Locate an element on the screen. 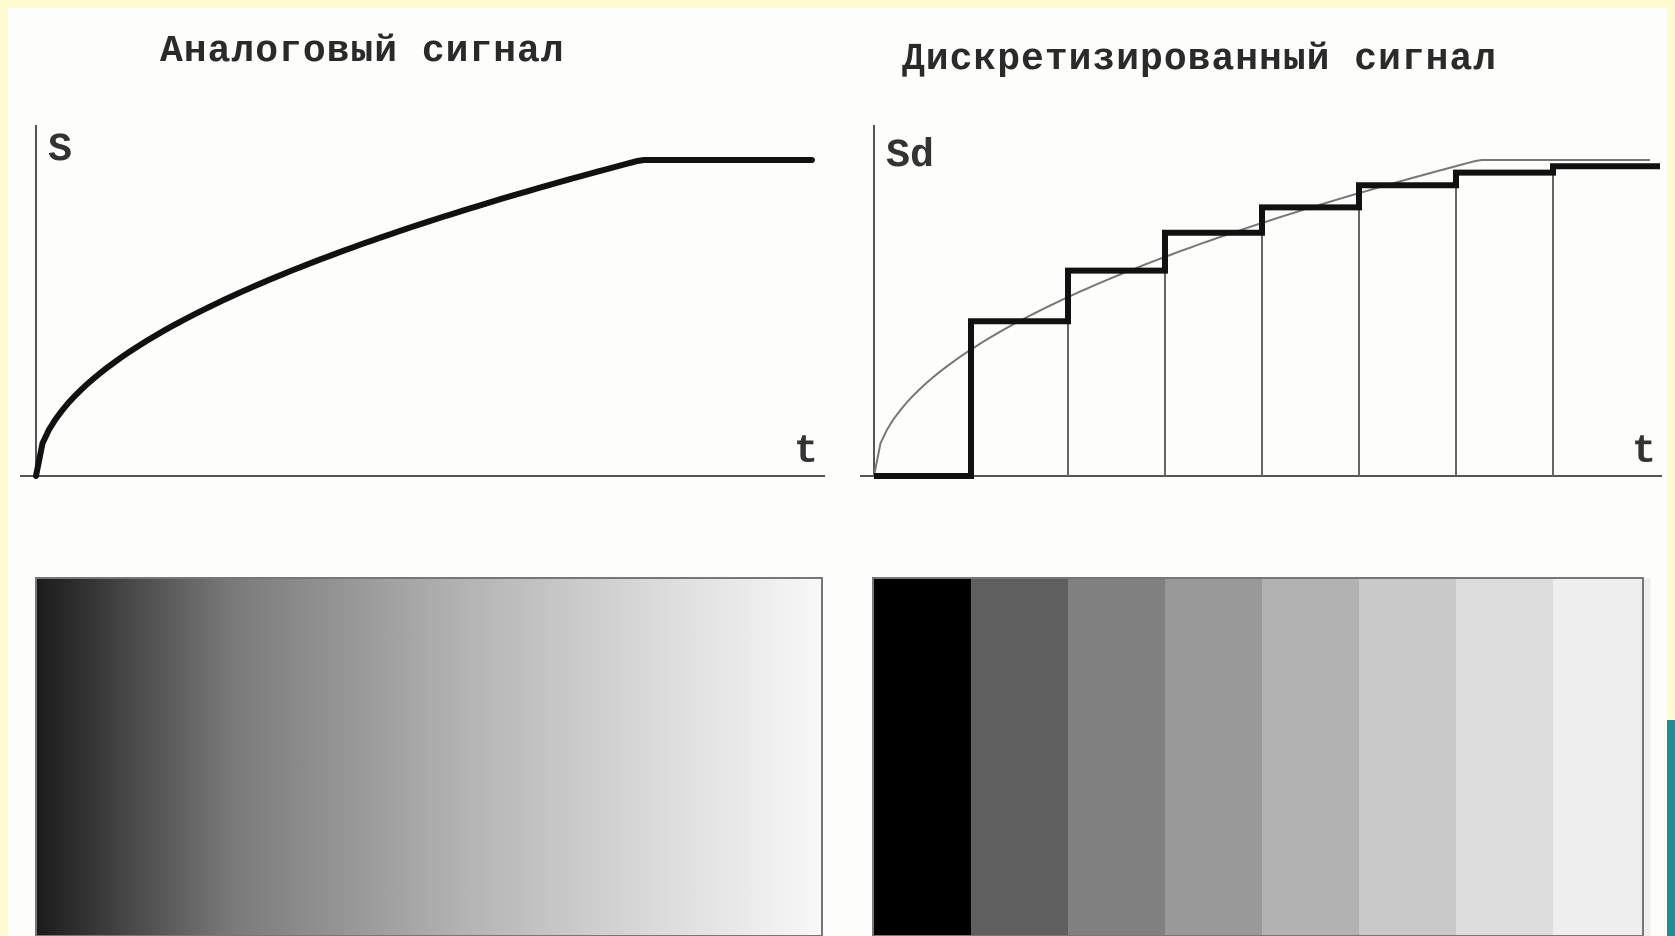 This screenshot has width=1675, height=936. discrete-signal-title: Дискретизированный сигнал is located at coordinates (1200, 59).